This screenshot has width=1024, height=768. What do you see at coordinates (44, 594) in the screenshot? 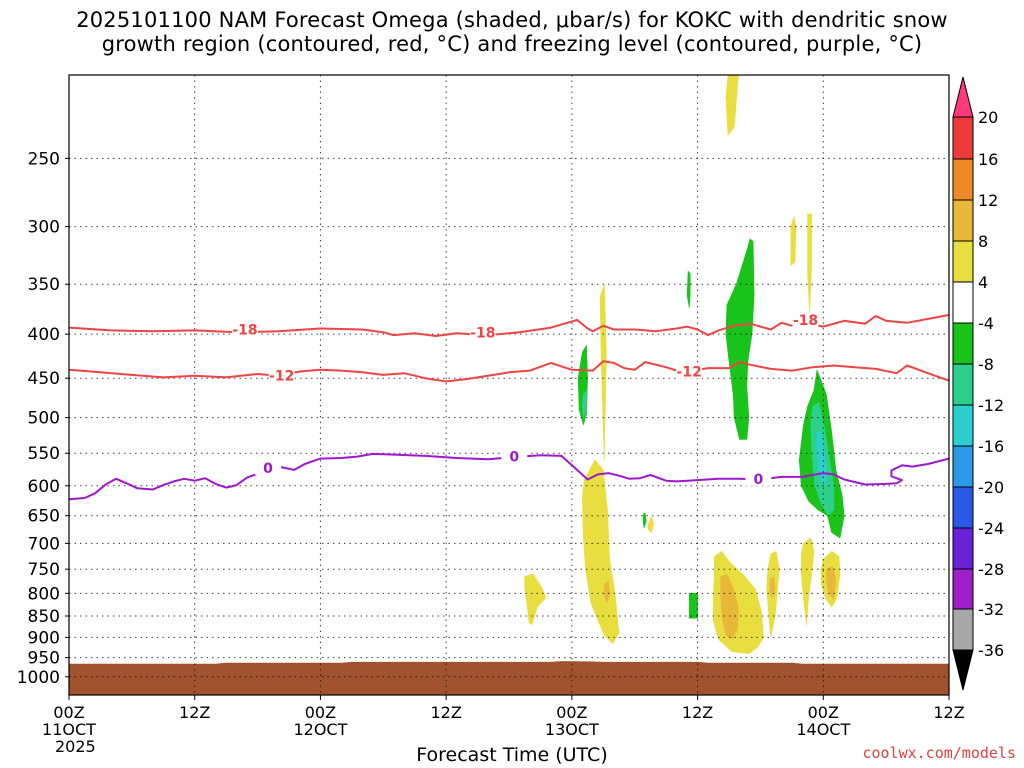
I see `y-tick-label-800: 800` at bounding box center [44, 594].